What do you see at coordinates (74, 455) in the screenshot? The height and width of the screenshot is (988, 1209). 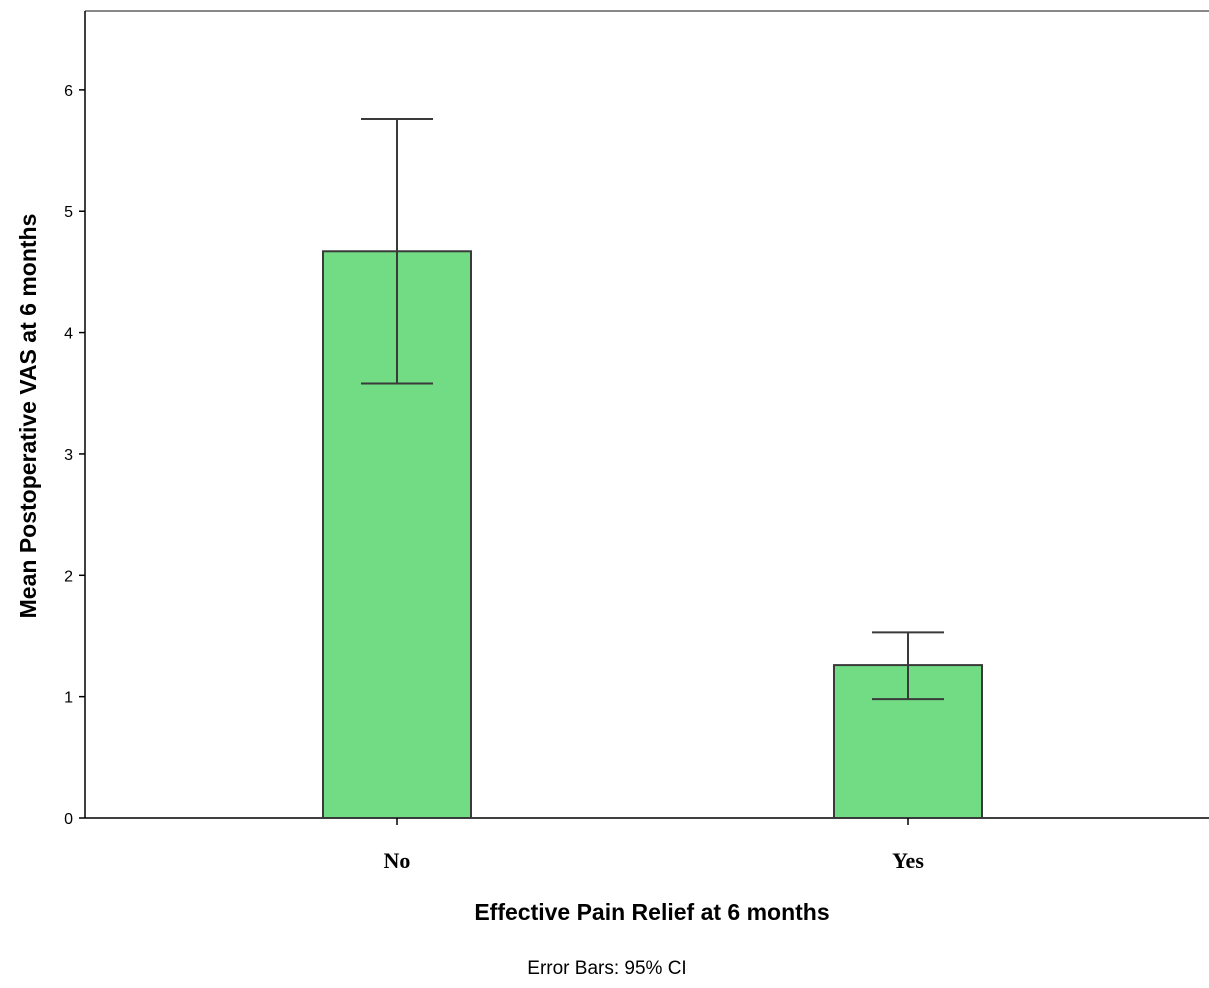 I see `y-axis-ticks: 0 1 2 3 4 5 6` at bounding box center [74, 455].